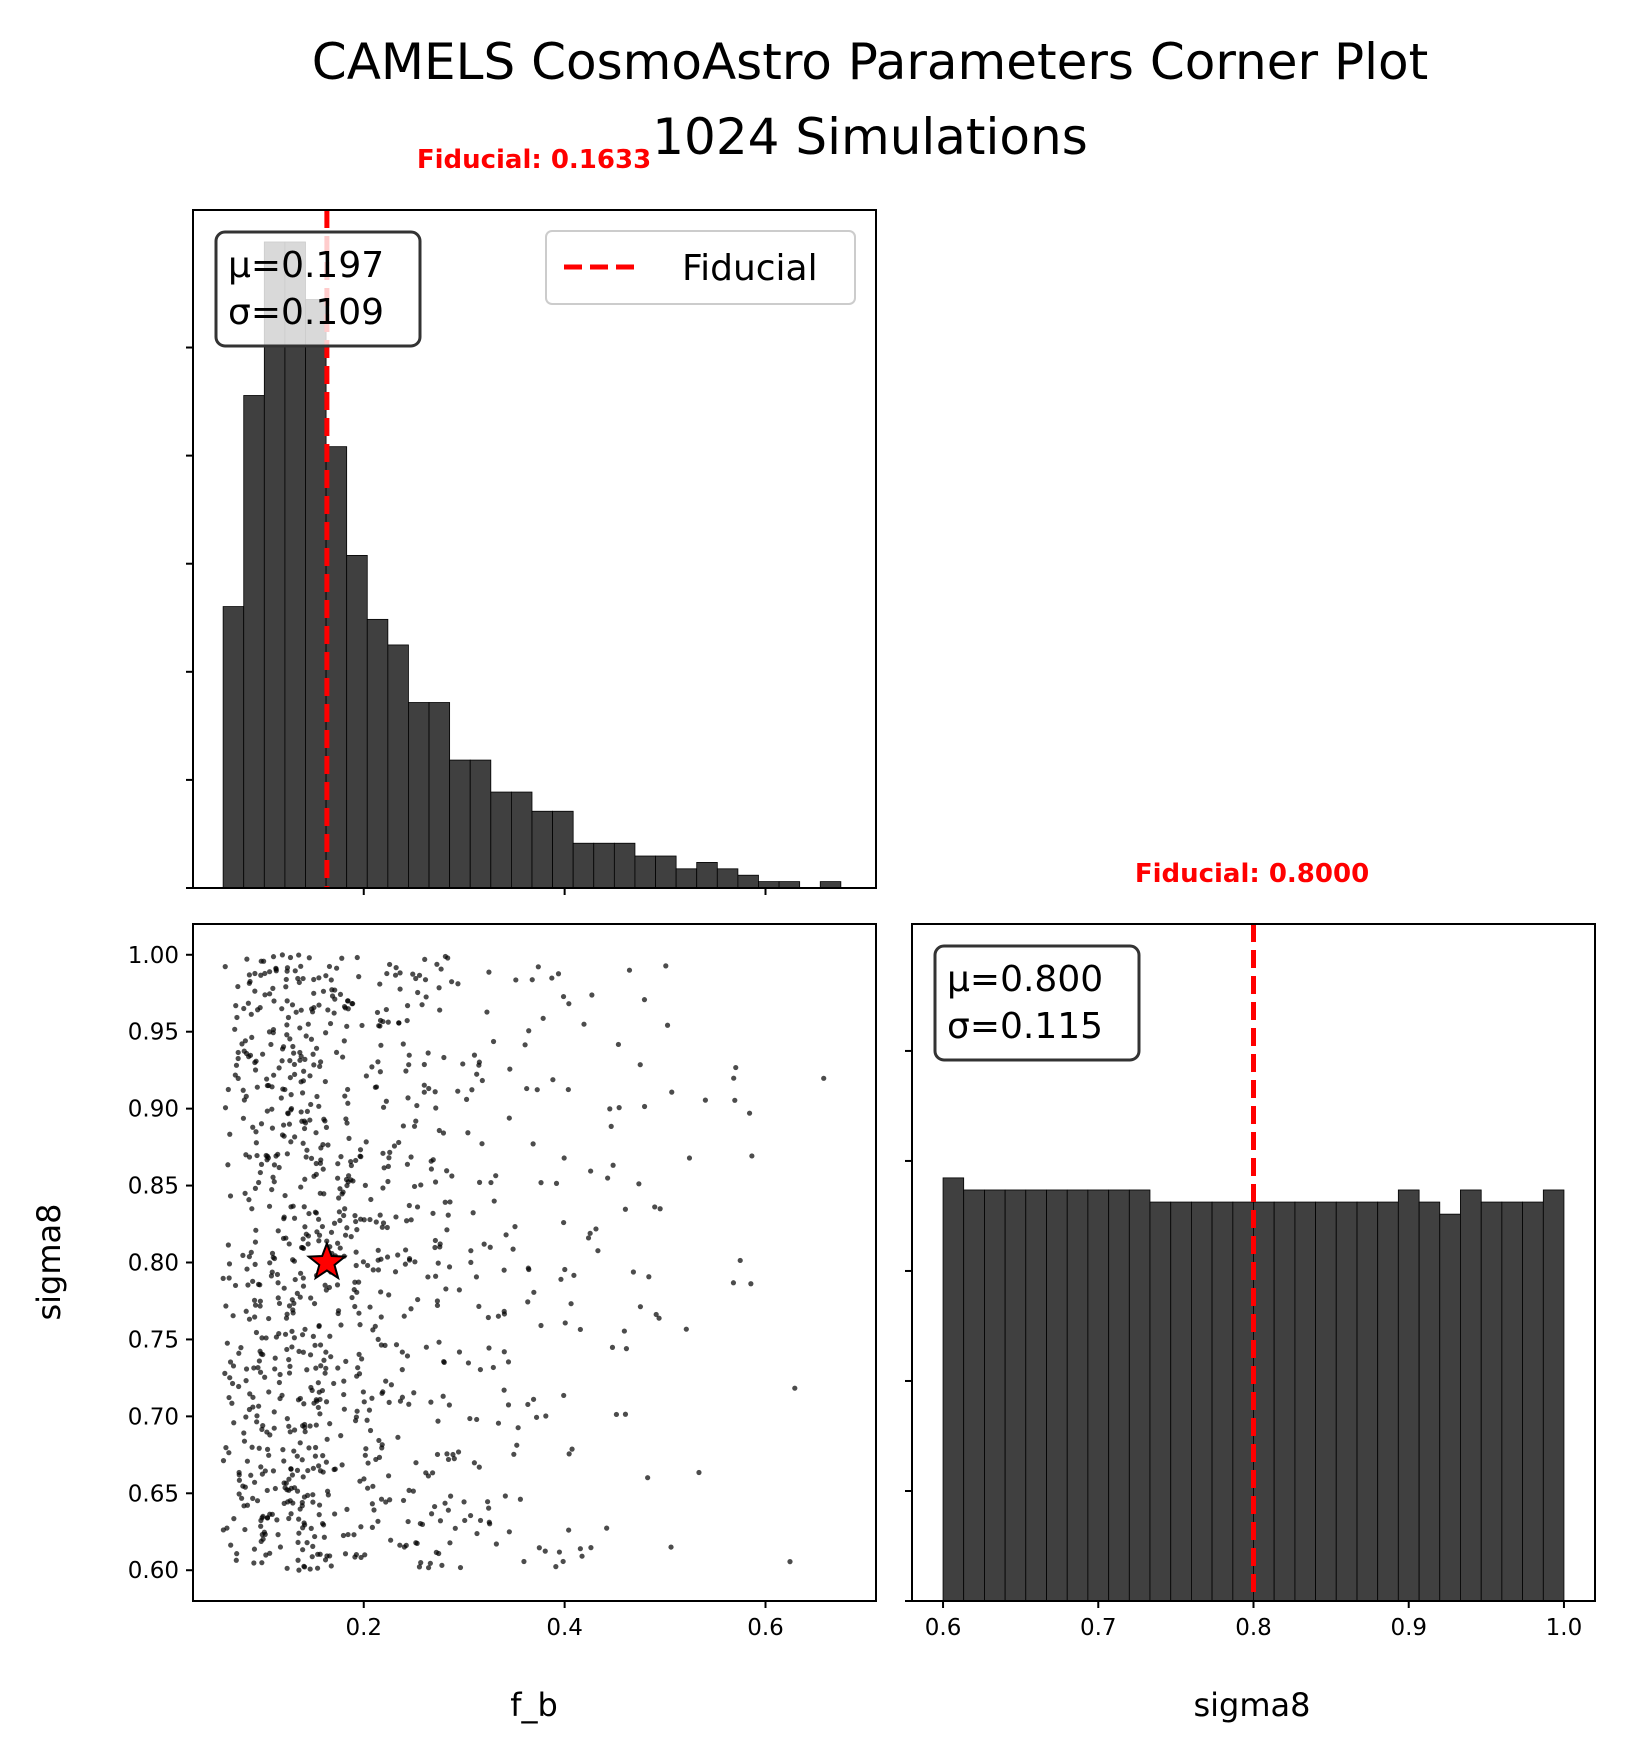  What do you see at coordinates (160, 1263) in the screenshot?
I see `scatter-yticks: 0.60 0.65 0.70 0.75 0.80 0.85 0.90 0.95 1.00` at bounding box center [160, 1263].